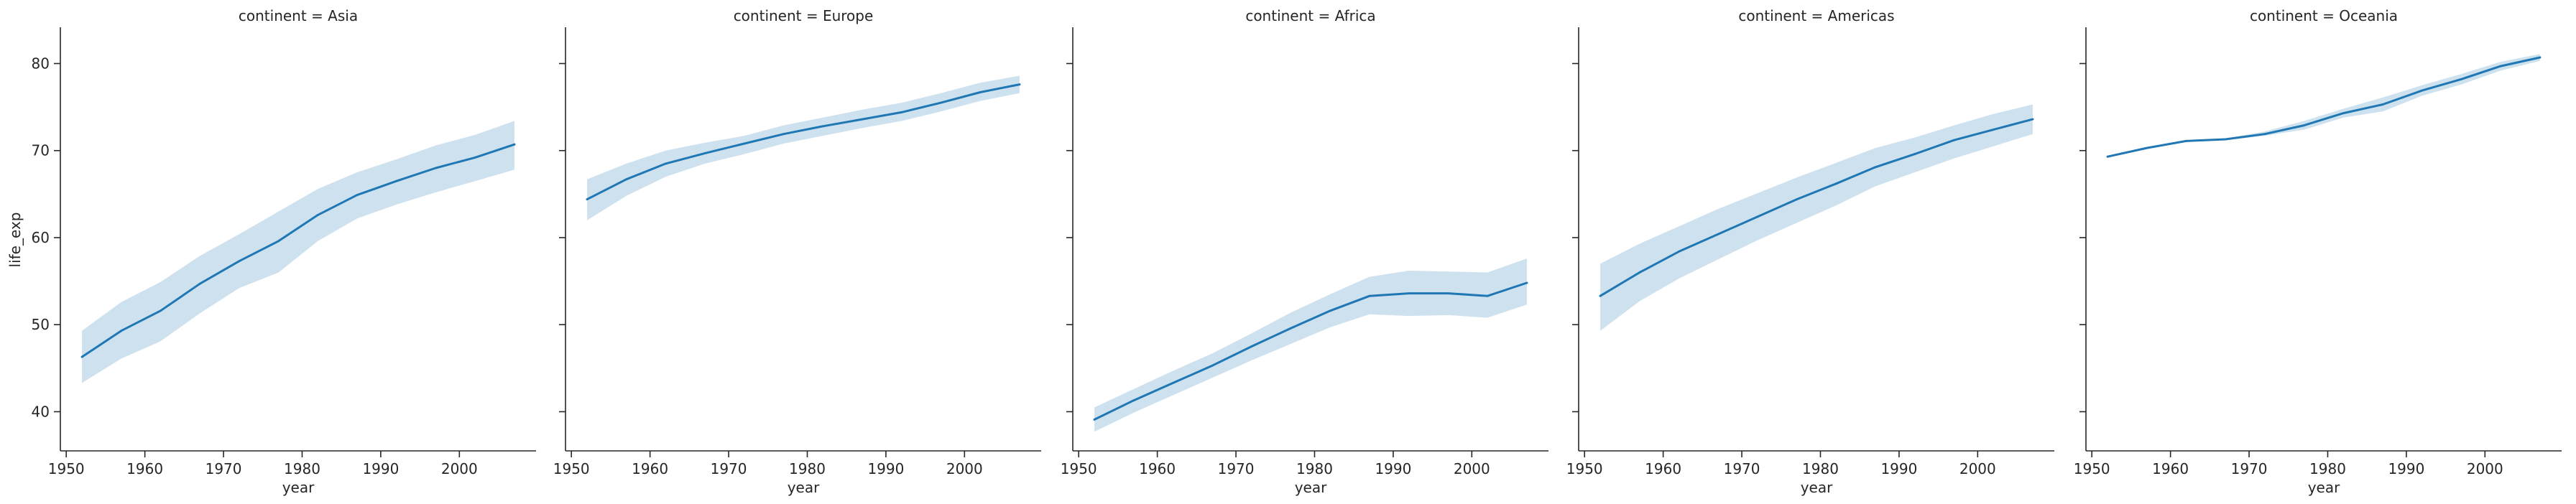  Describe the element at coordinates (15, 240) in the screenshot. I see `y-axis-label: life_exp` at that location.